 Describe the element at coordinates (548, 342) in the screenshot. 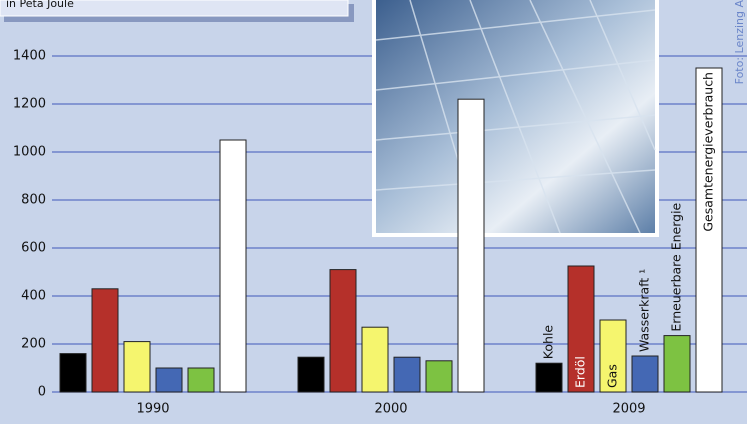

I see `series-label: Kohle` at that location.